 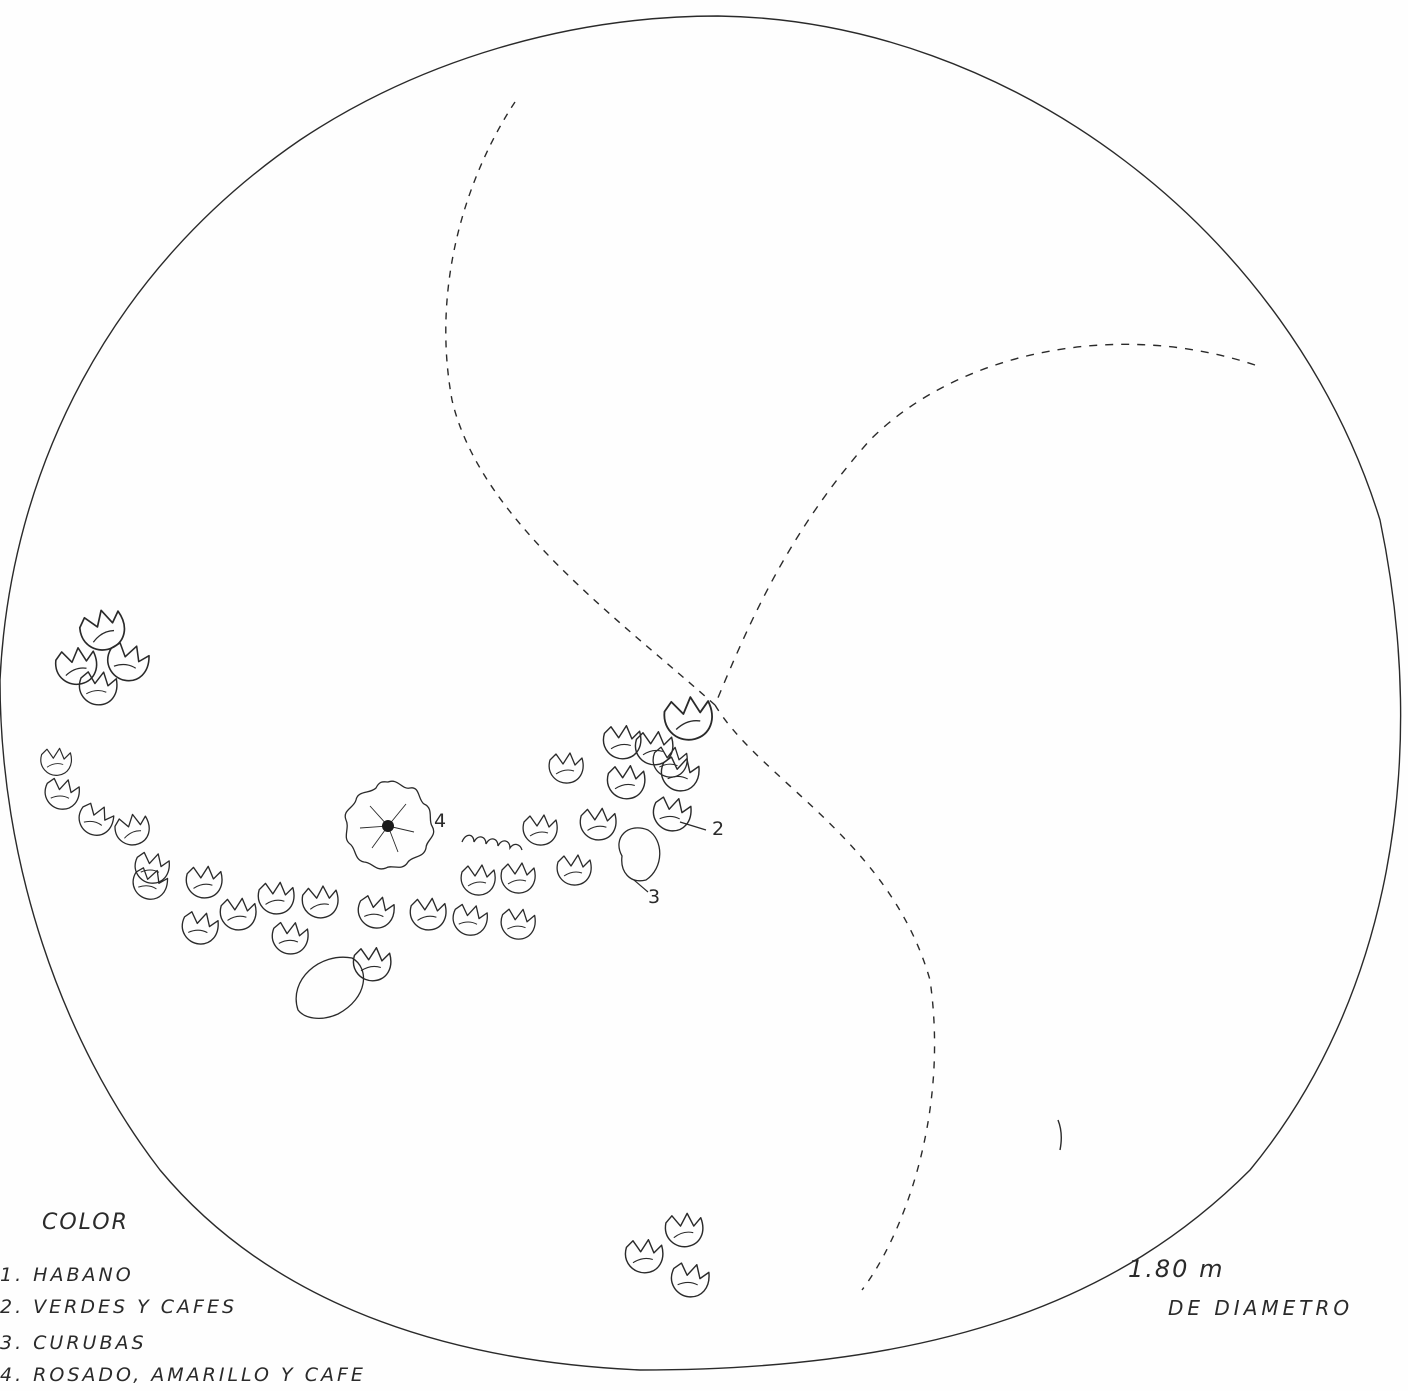 I want to click on dashed-division-bottom, so click(x=825, y=997).